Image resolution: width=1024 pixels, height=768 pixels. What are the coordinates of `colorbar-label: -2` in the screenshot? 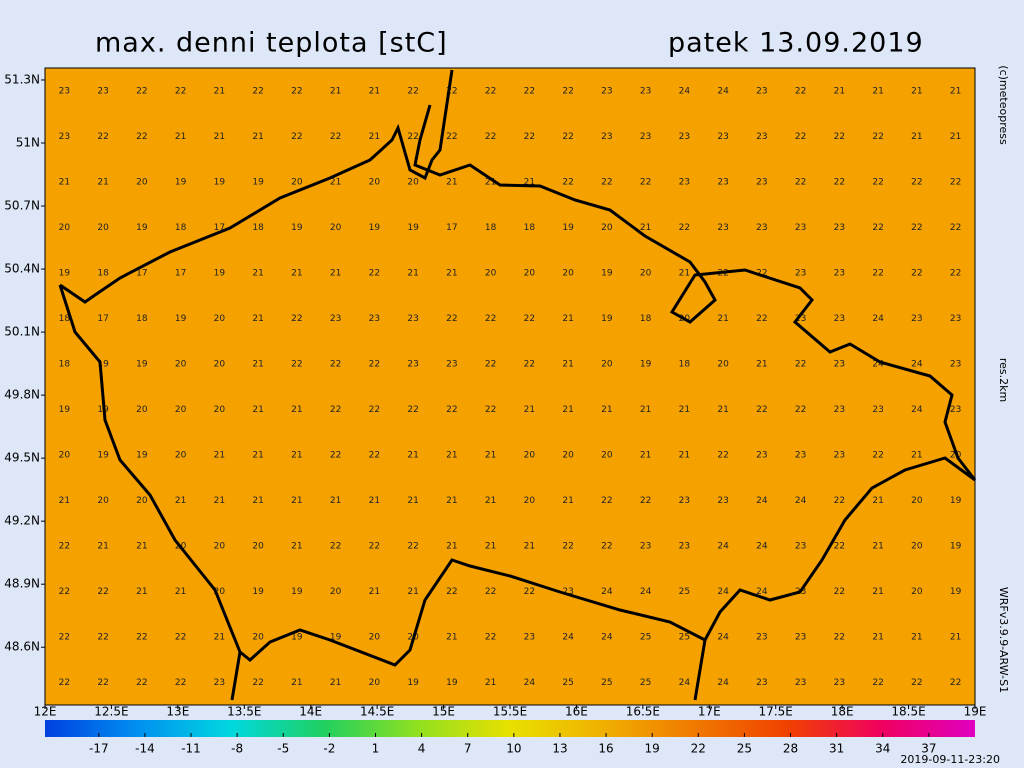 It's located at (329, 749).